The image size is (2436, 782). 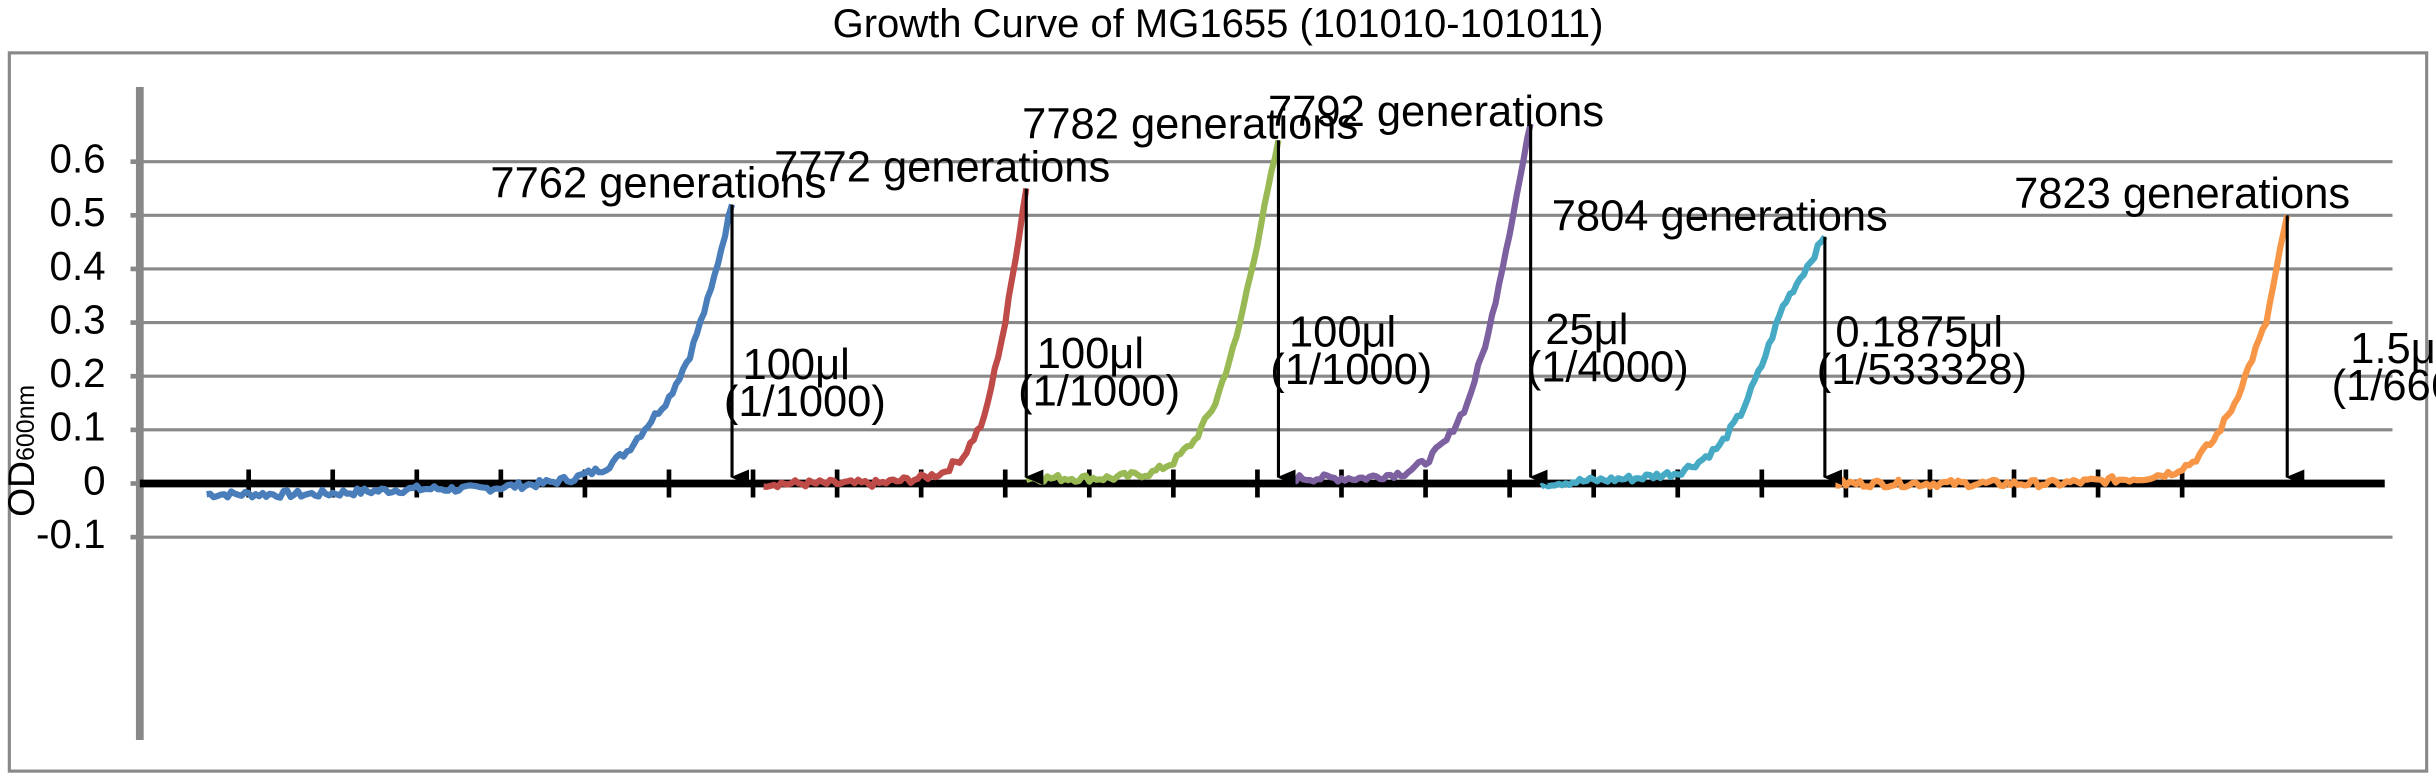 What do you see at coordinates (2384, 386) in the screenshot?
I see `dilution-label-5: (1/66666)` at bounding box center [2384, 386].